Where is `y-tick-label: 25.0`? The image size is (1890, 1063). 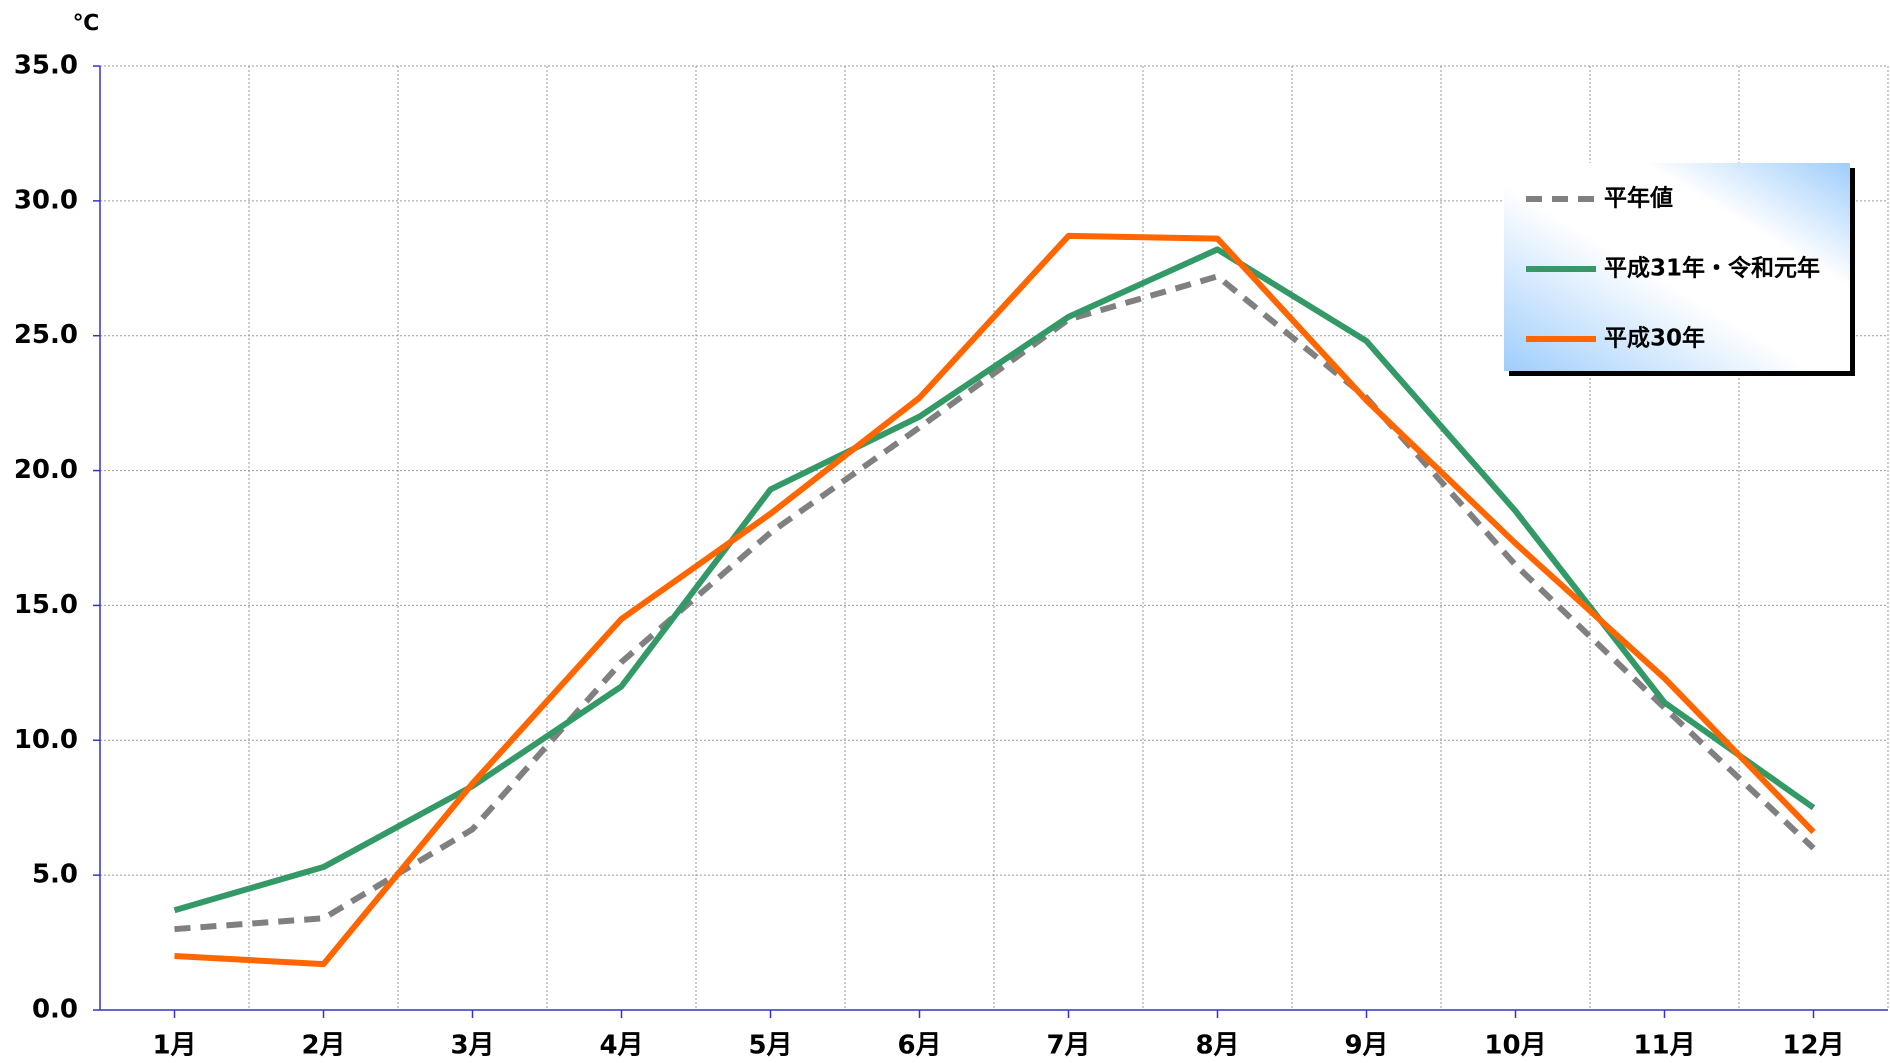
y-tick-label: 25.0 is located at coordinates (46, 335).